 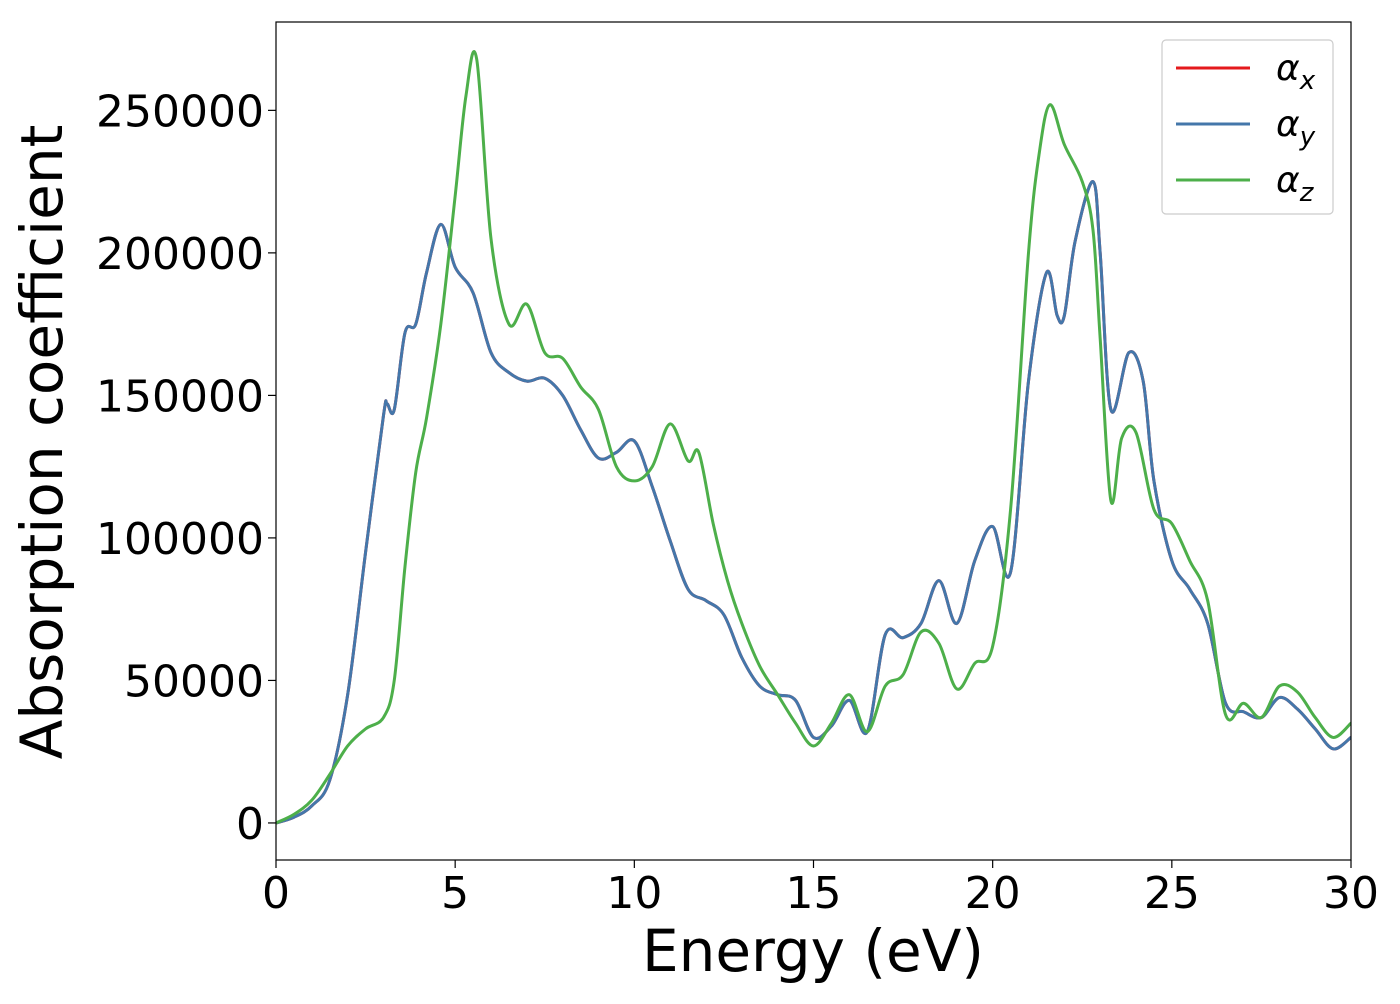 What do you see at coordinates (180, 539) in the screenshot?
I see `y-tick-label: 100000` at bounding box center [180, 539].